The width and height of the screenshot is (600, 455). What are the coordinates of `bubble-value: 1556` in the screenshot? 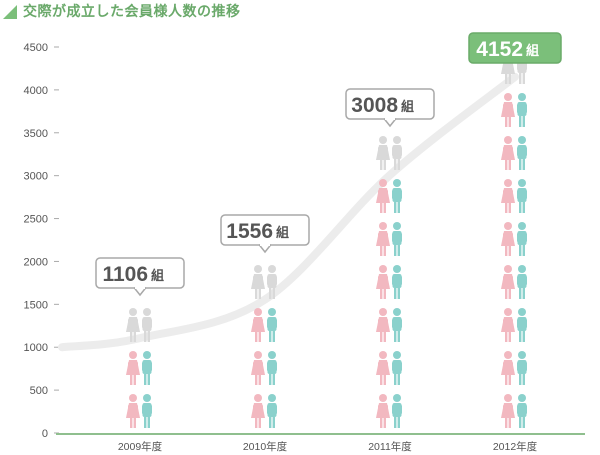 It's located at (249, 231).